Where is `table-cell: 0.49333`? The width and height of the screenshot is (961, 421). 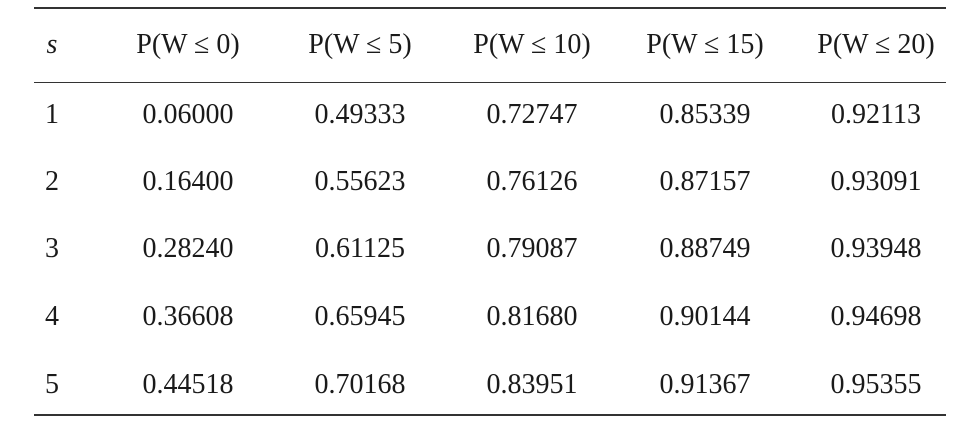
table-cell: 0.49333 is located at coordinates (360, 114).